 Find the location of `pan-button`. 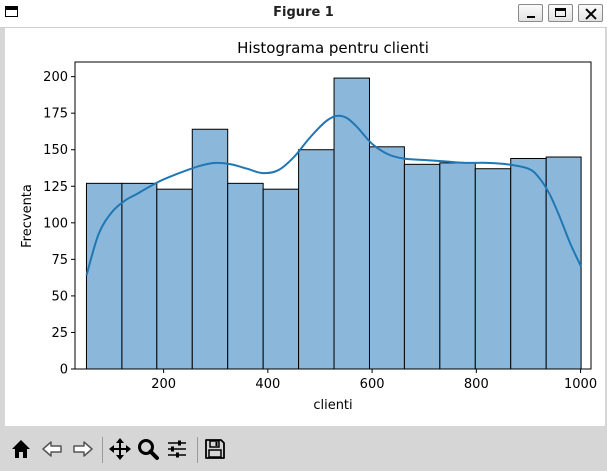

pan-button is located at coordinates (120, 449).